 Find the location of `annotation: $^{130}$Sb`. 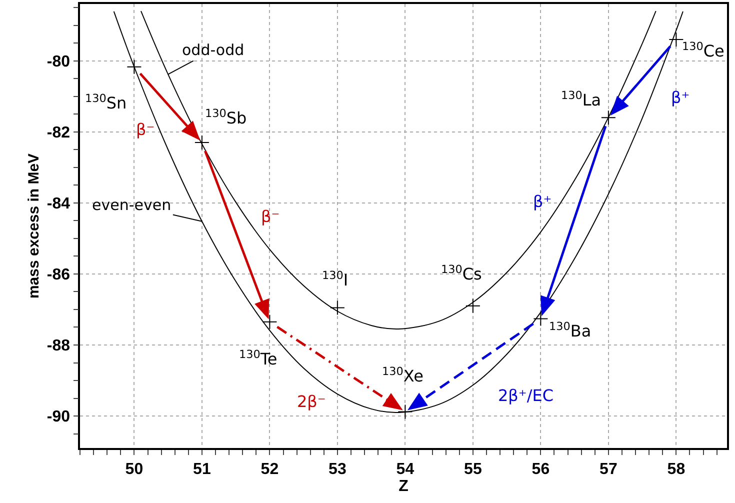

annotation: $^{130}$Sb is located at coordinates (226, 117).